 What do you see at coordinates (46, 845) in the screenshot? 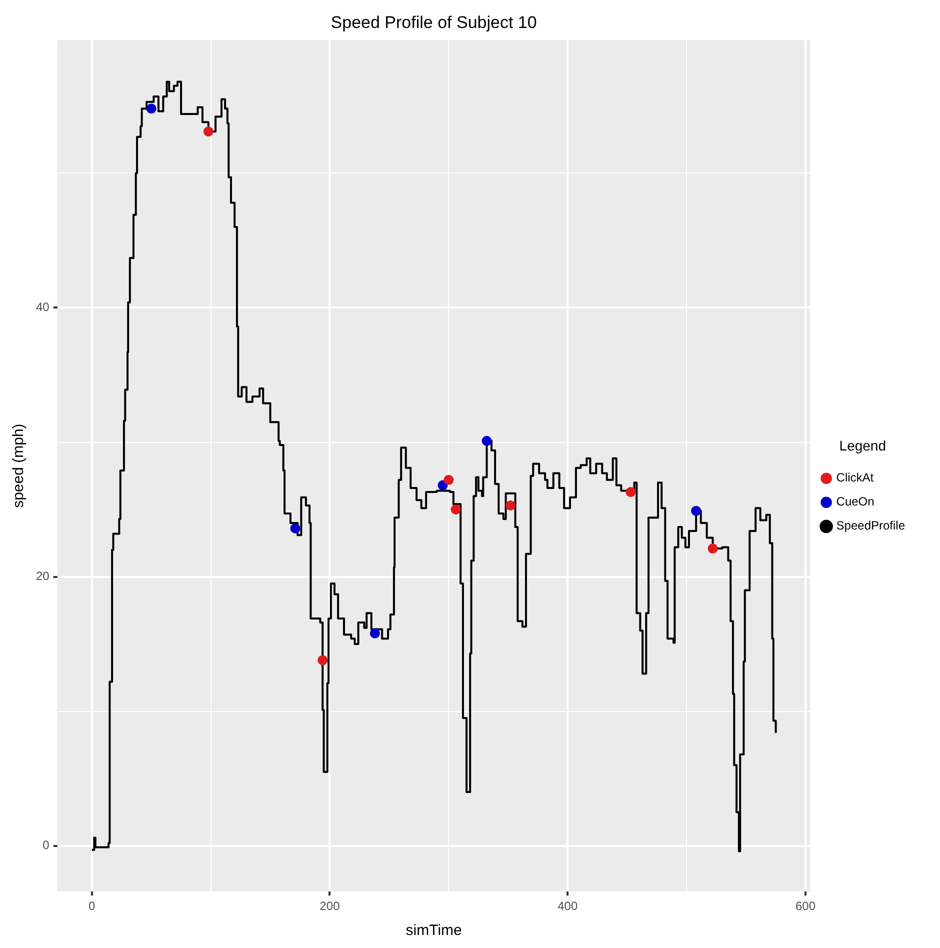
I see `y-tick-label: 0` at bounding box center [46, 845].